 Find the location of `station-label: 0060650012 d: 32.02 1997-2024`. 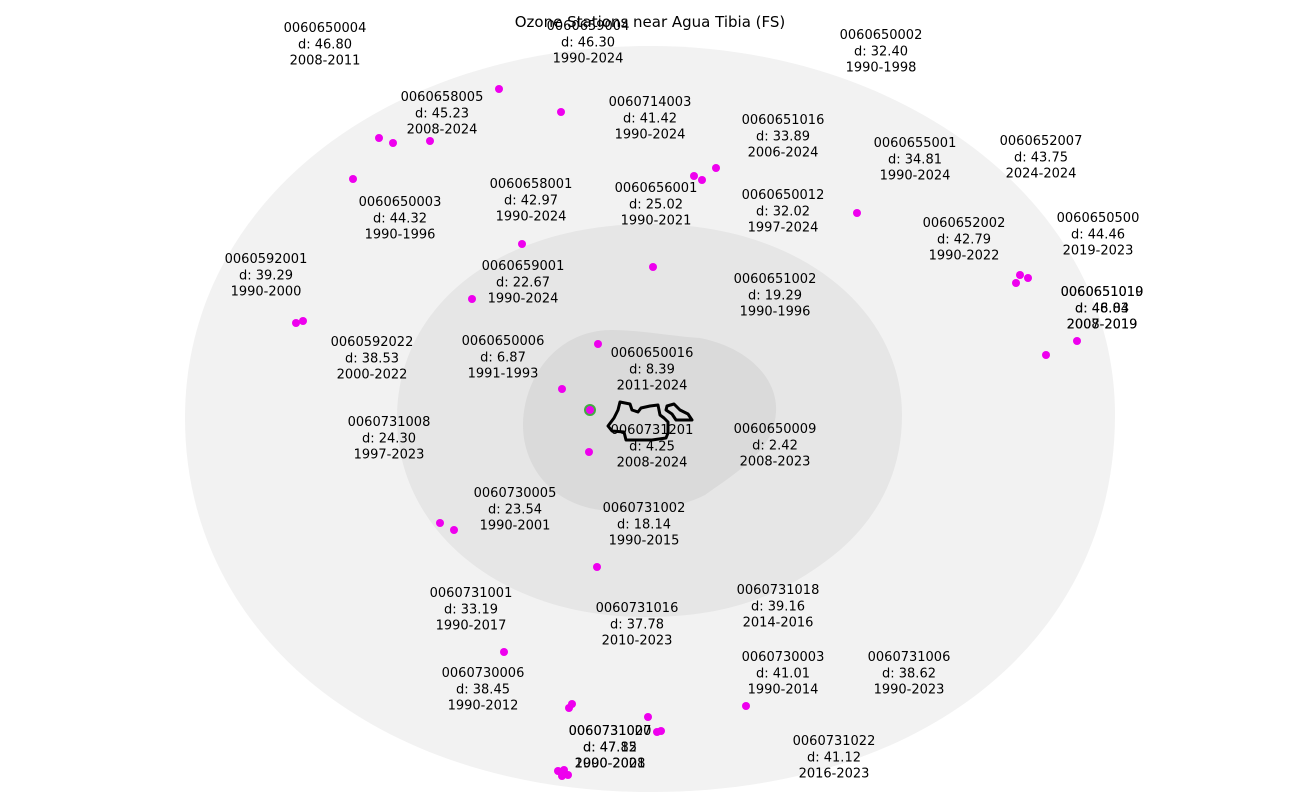

station-label: 0060650012 d: 32.02 1997-2024 is located at coordinates (783, 212).